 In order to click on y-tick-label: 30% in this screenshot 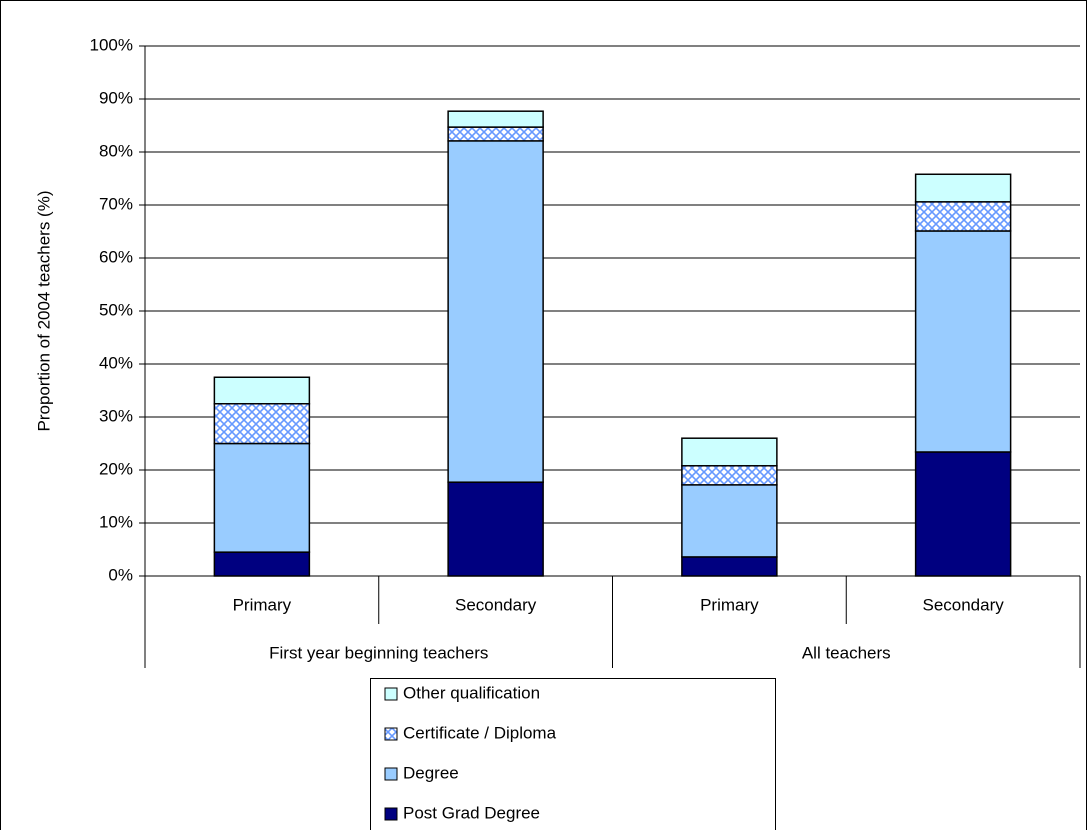, I will do `click(116, 415)`.